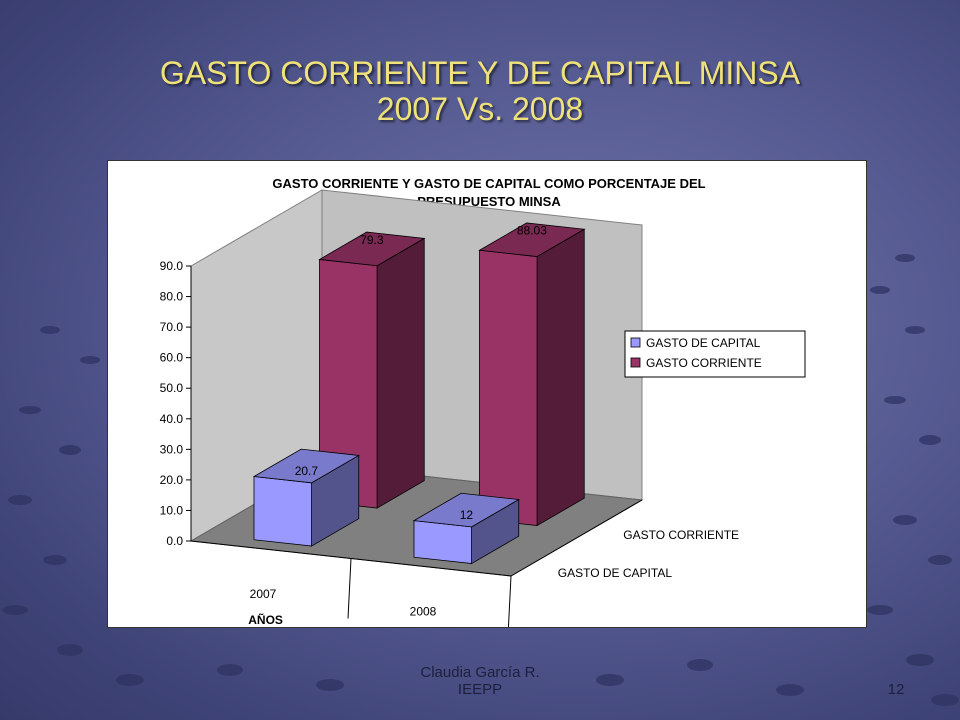 This screenshot has width=960, height=720. I want to click on x-tick-label: 2007, so click(263, 594).